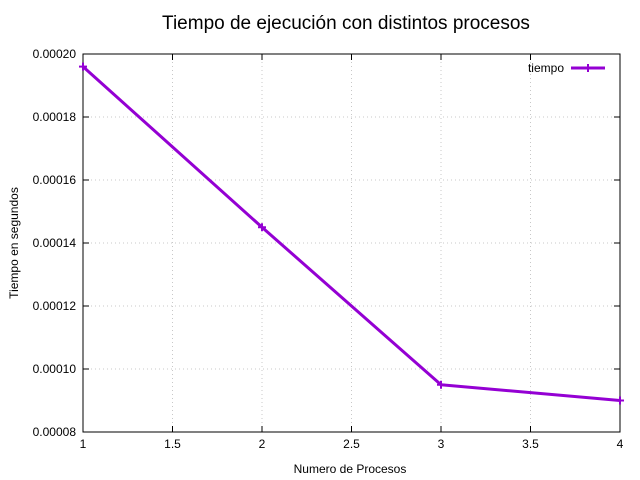 The width and height of the screenshot is (640, 480). I want to click on y-tick-label: 0.00020, so click(55, 54).